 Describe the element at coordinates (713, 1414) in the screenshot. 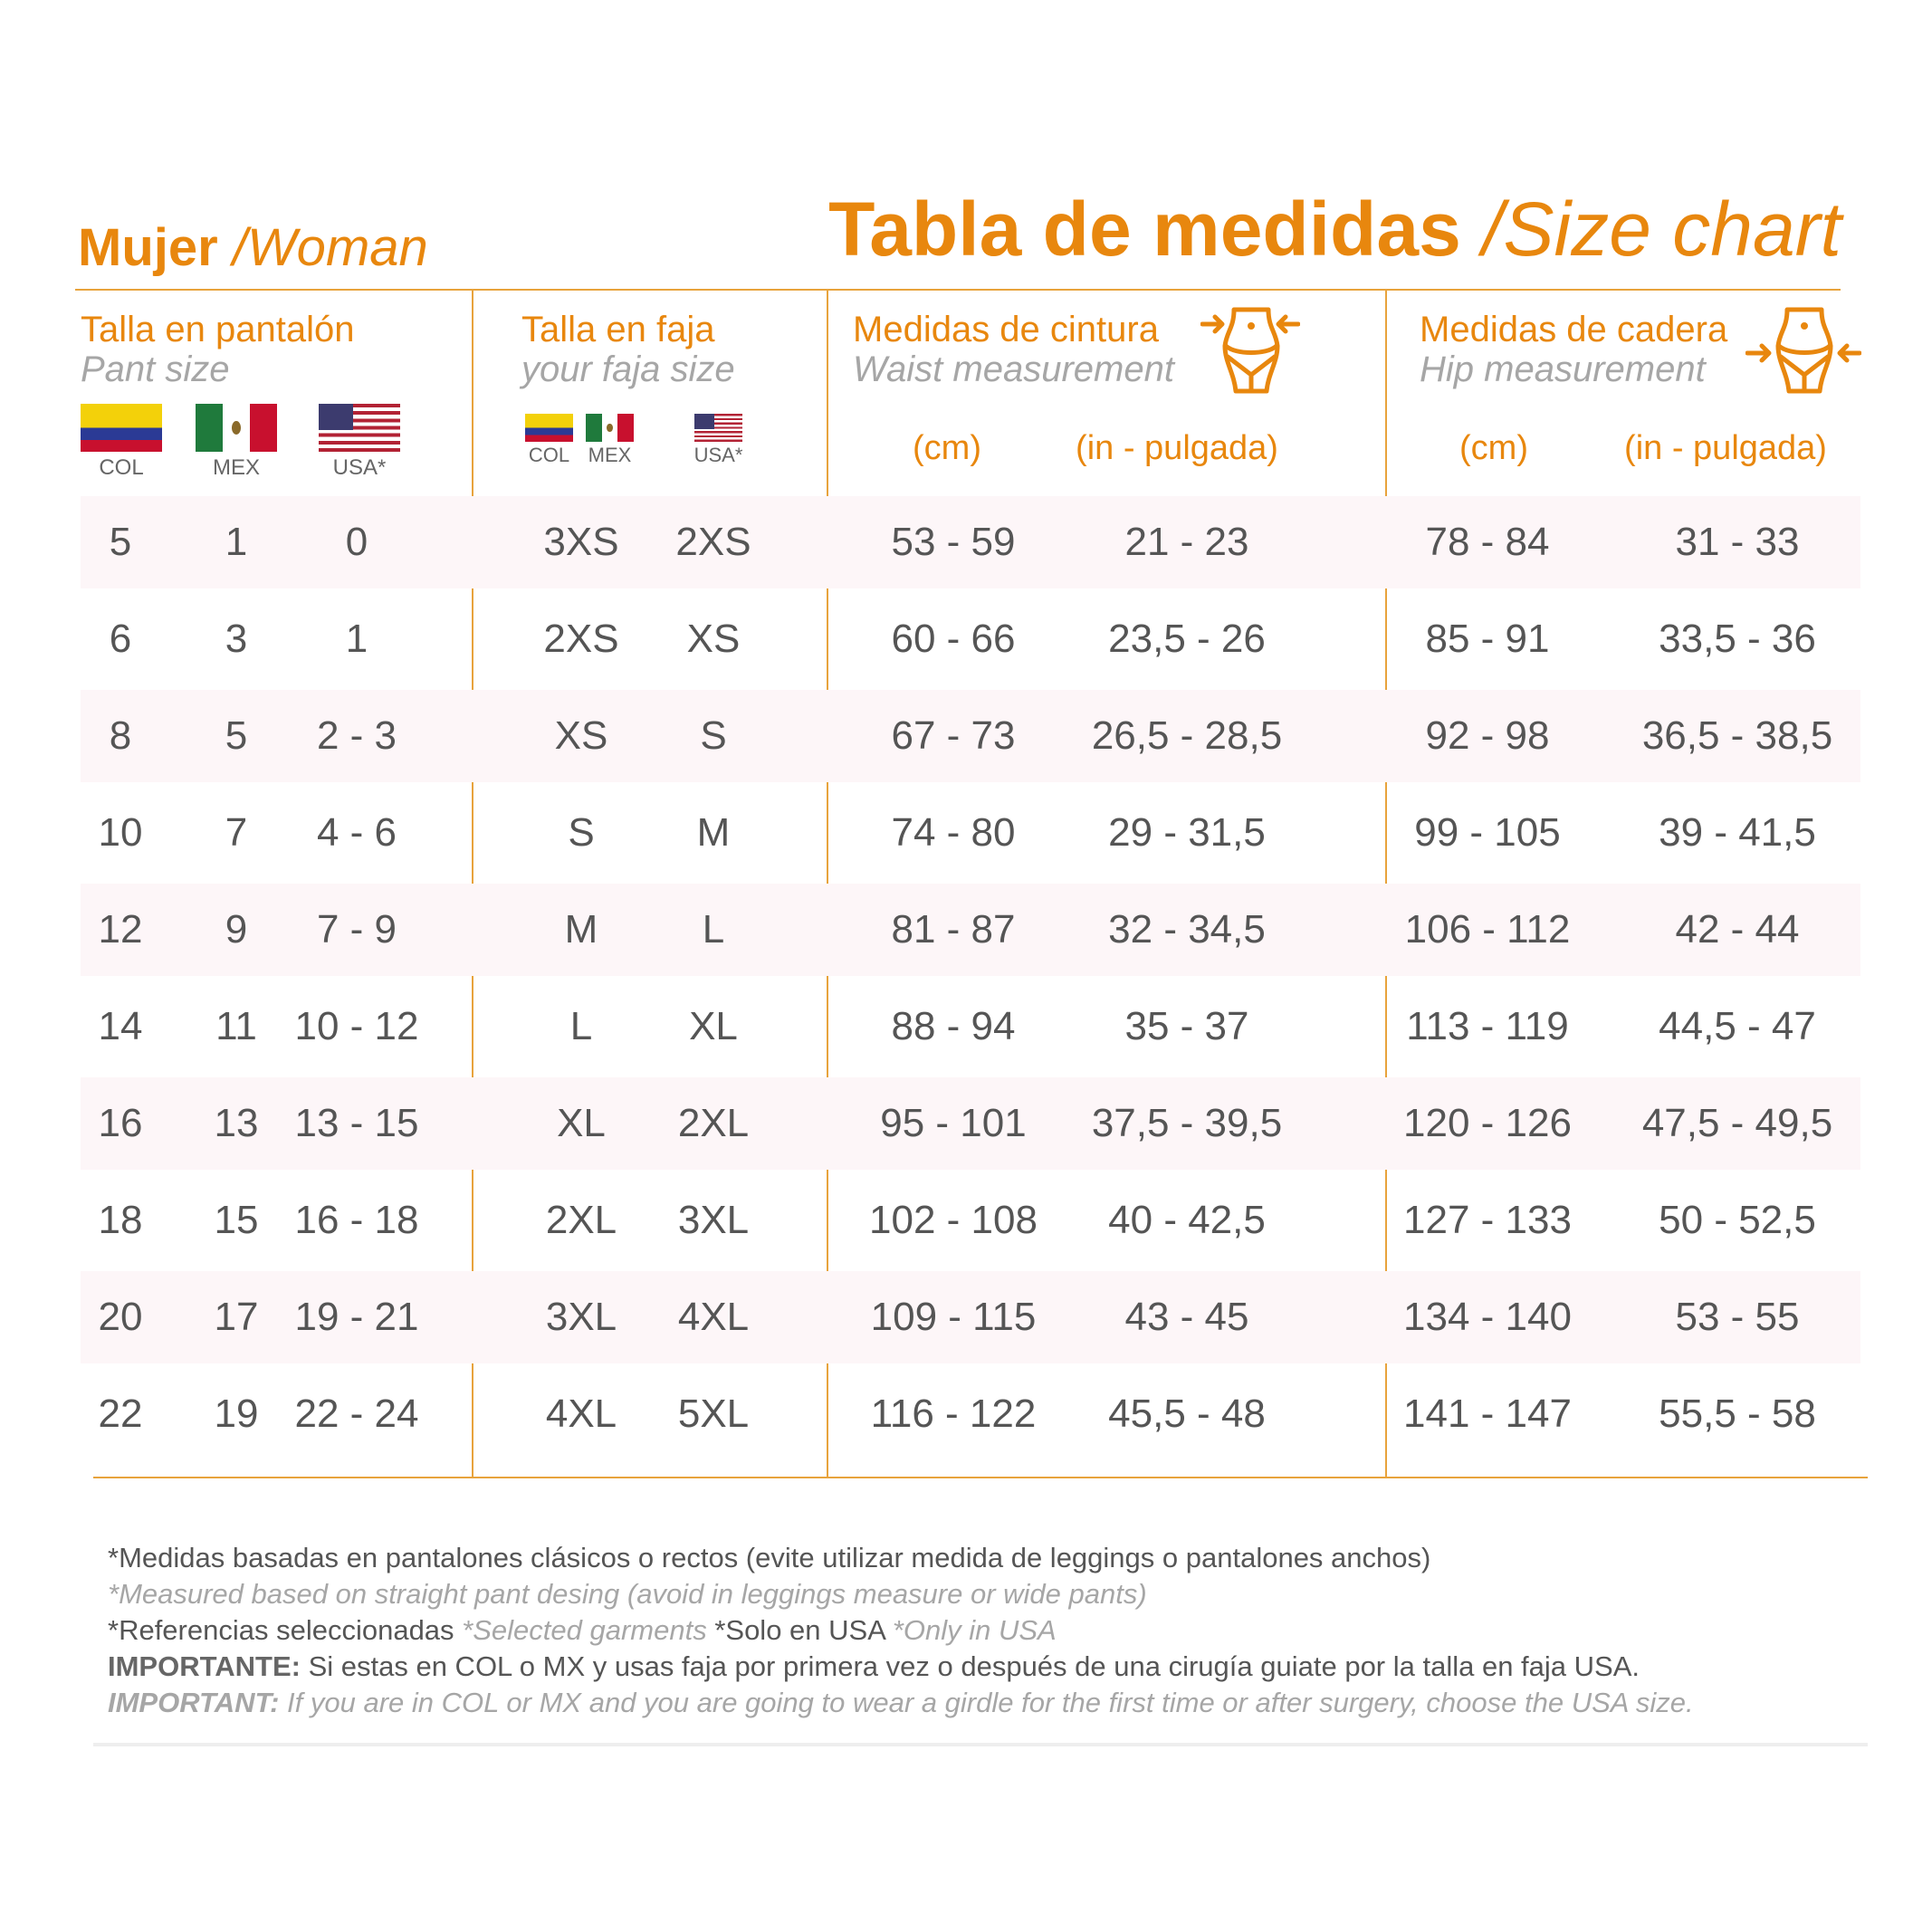

I see `cell-faja-usa: 5XL` at that location.